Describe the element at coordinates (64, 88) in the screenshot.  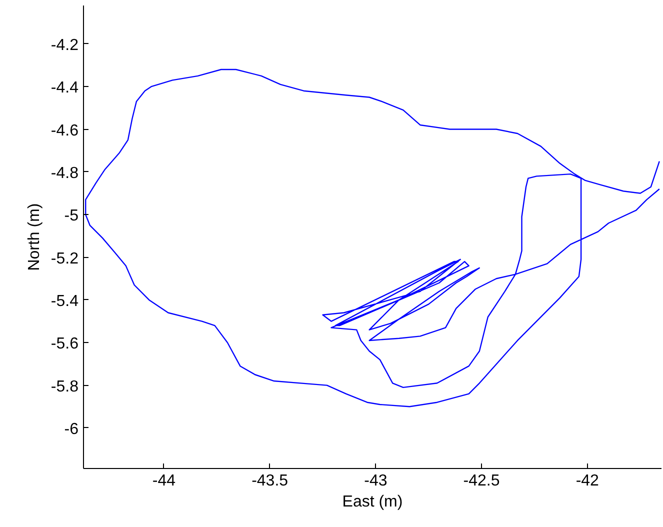
I see `y-tick-label: -4.4` at that location.